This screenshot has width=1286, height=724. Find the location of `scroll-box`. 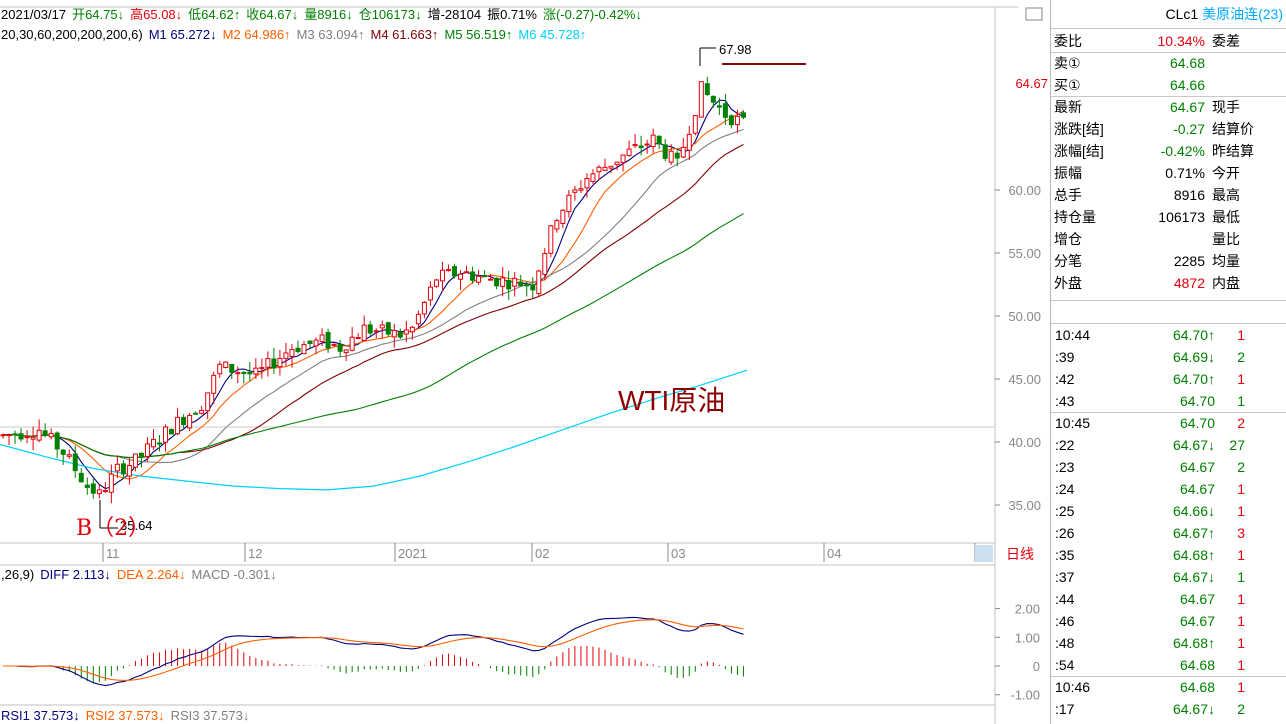

scroll-box is located at coordinates (984, 553).